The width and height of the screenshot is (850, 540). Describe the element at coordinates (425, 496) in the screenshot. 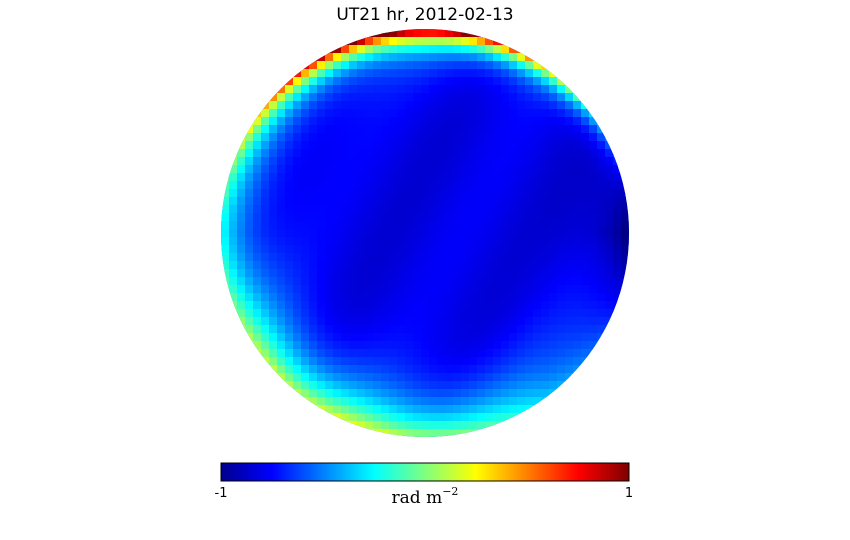

I see `colorbar-axis-label: rad m−2` at that location.